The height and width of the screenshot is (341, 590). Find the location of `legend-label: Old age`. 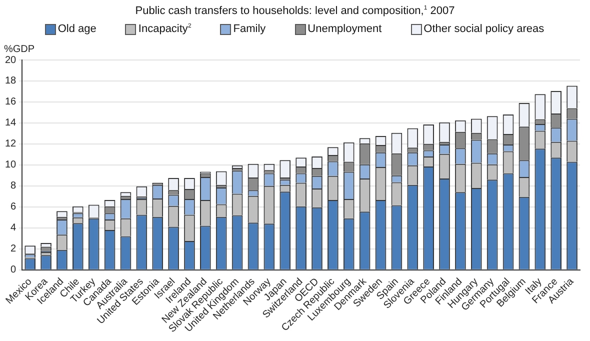

legend-label: Old age is located at coordinates (77, 29).